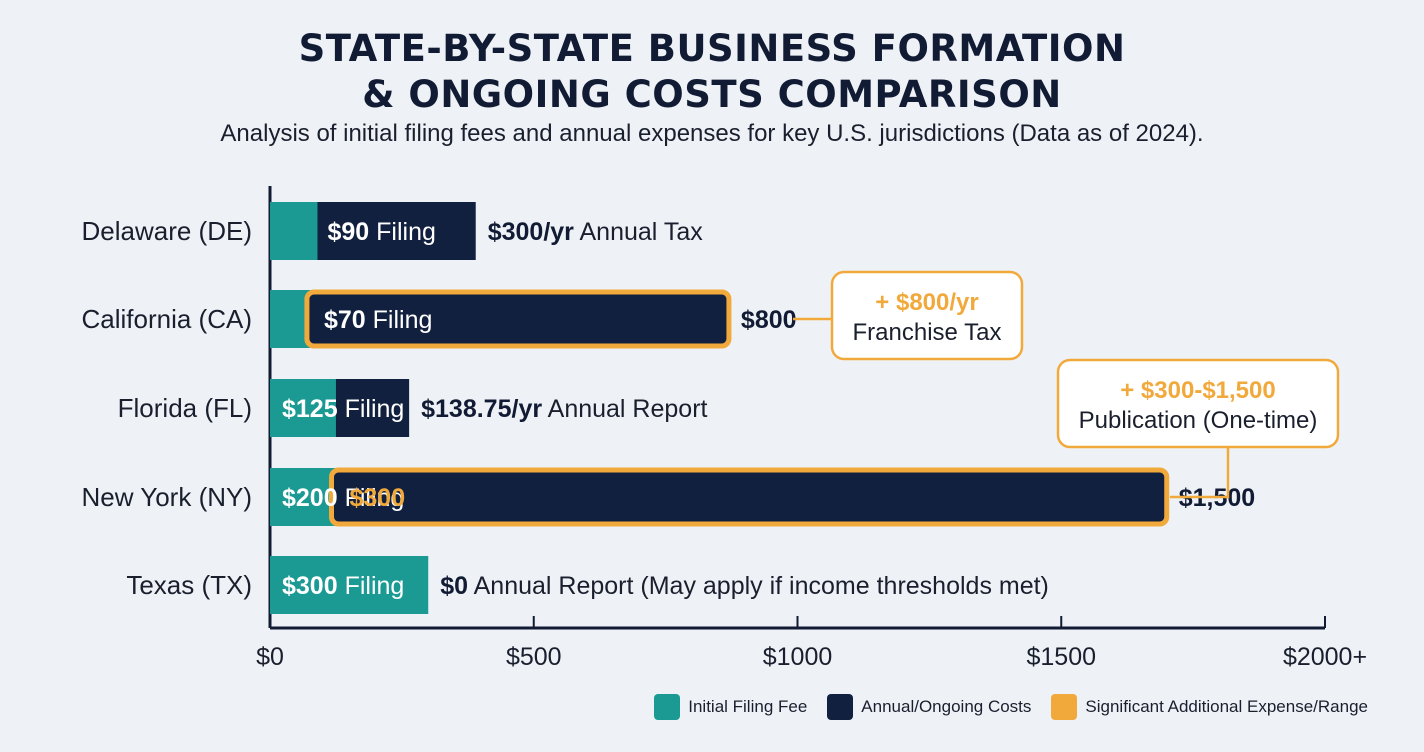  I want to click on x-tick-label-3: $1500, so click(1061, 657).